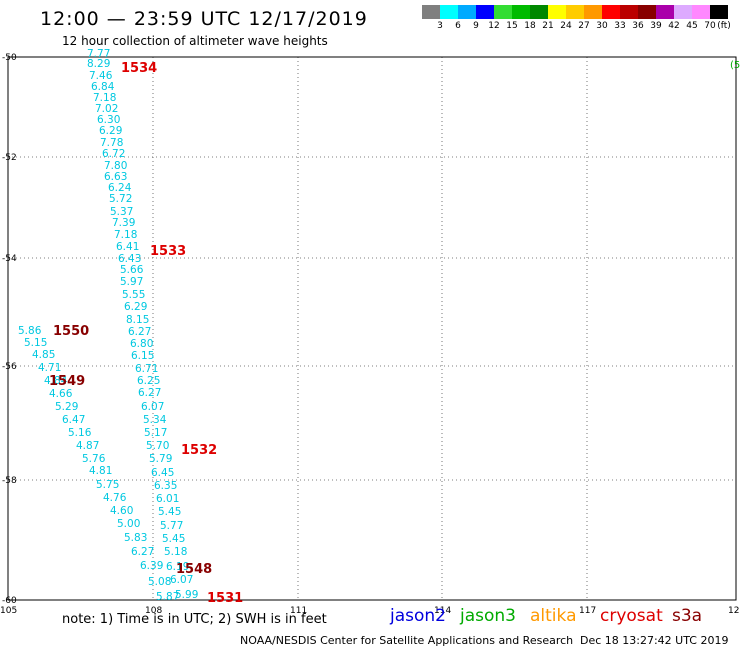 This screenshot has height=650, width=740. I want to click on wave-height-value: 4.85, so click(43, 355).